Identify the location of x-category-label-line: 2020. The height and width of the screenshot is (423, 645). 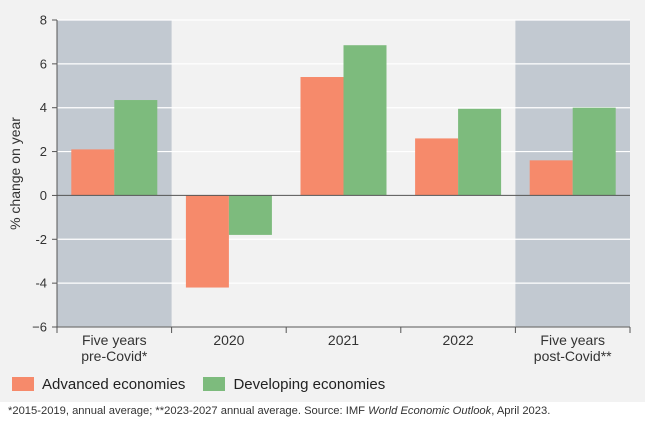
(228, 340).